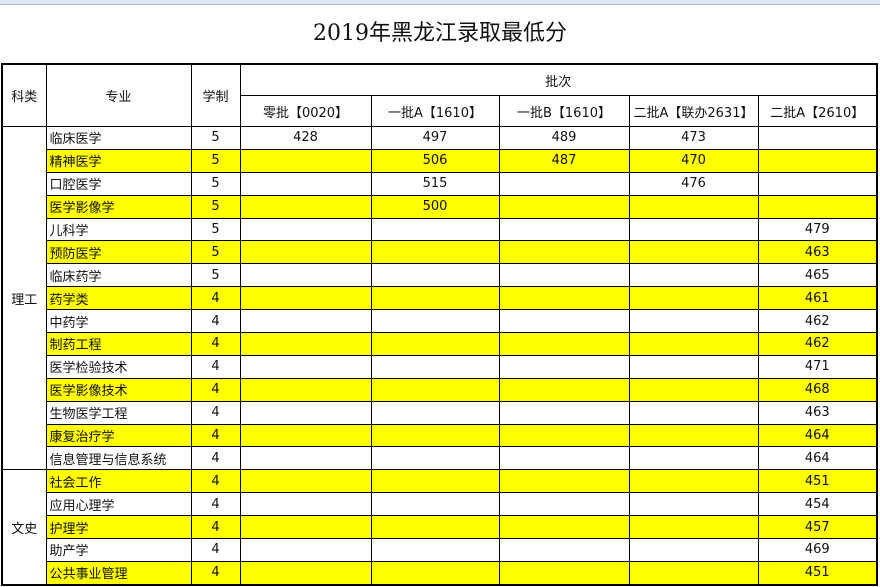 The height and width of the screenshot is (587, 880). I want to click on score-cell: 487, so click(564, 160).